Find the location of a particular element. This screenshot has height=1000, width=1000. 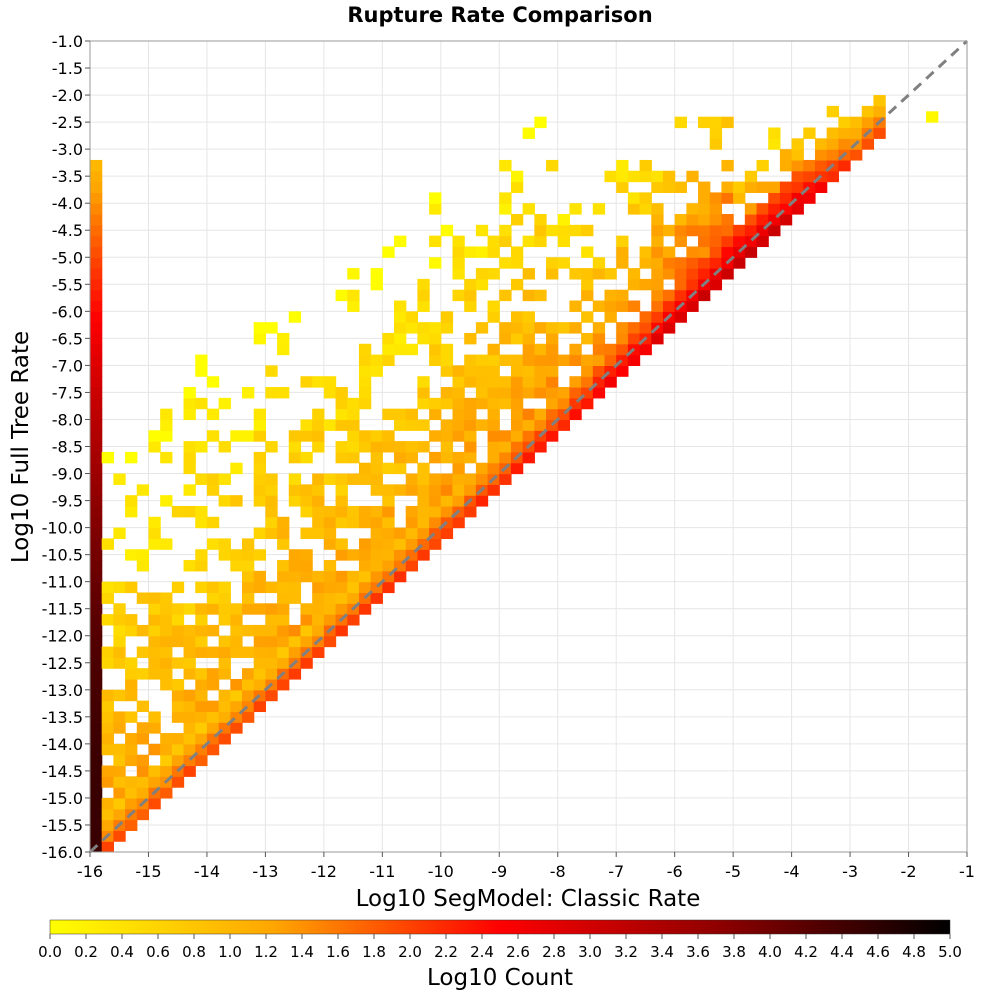

y-tick-label: -4.5 is located at coordinates (67, 230).